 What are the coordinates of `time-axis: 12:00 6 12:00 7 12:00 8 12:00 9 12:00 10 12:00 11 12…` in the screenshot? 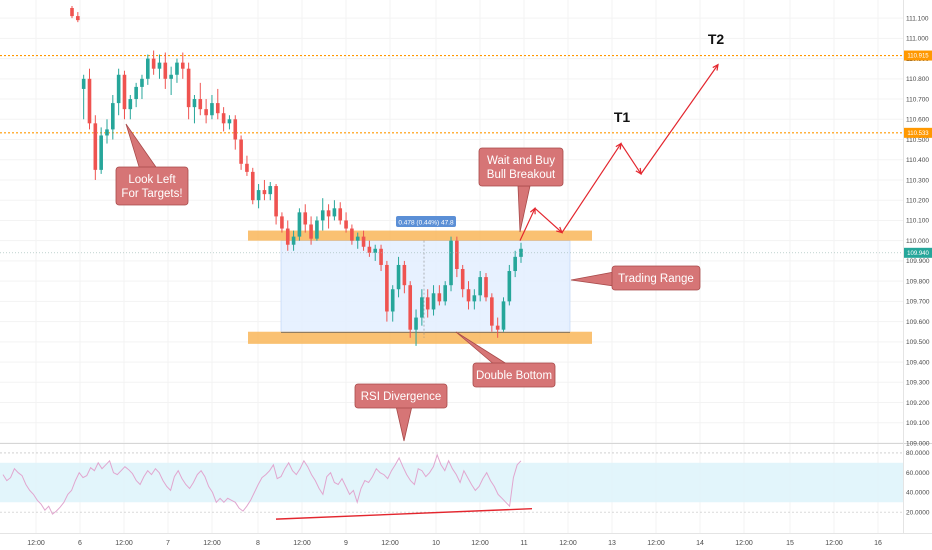 It's located at (466, 540).